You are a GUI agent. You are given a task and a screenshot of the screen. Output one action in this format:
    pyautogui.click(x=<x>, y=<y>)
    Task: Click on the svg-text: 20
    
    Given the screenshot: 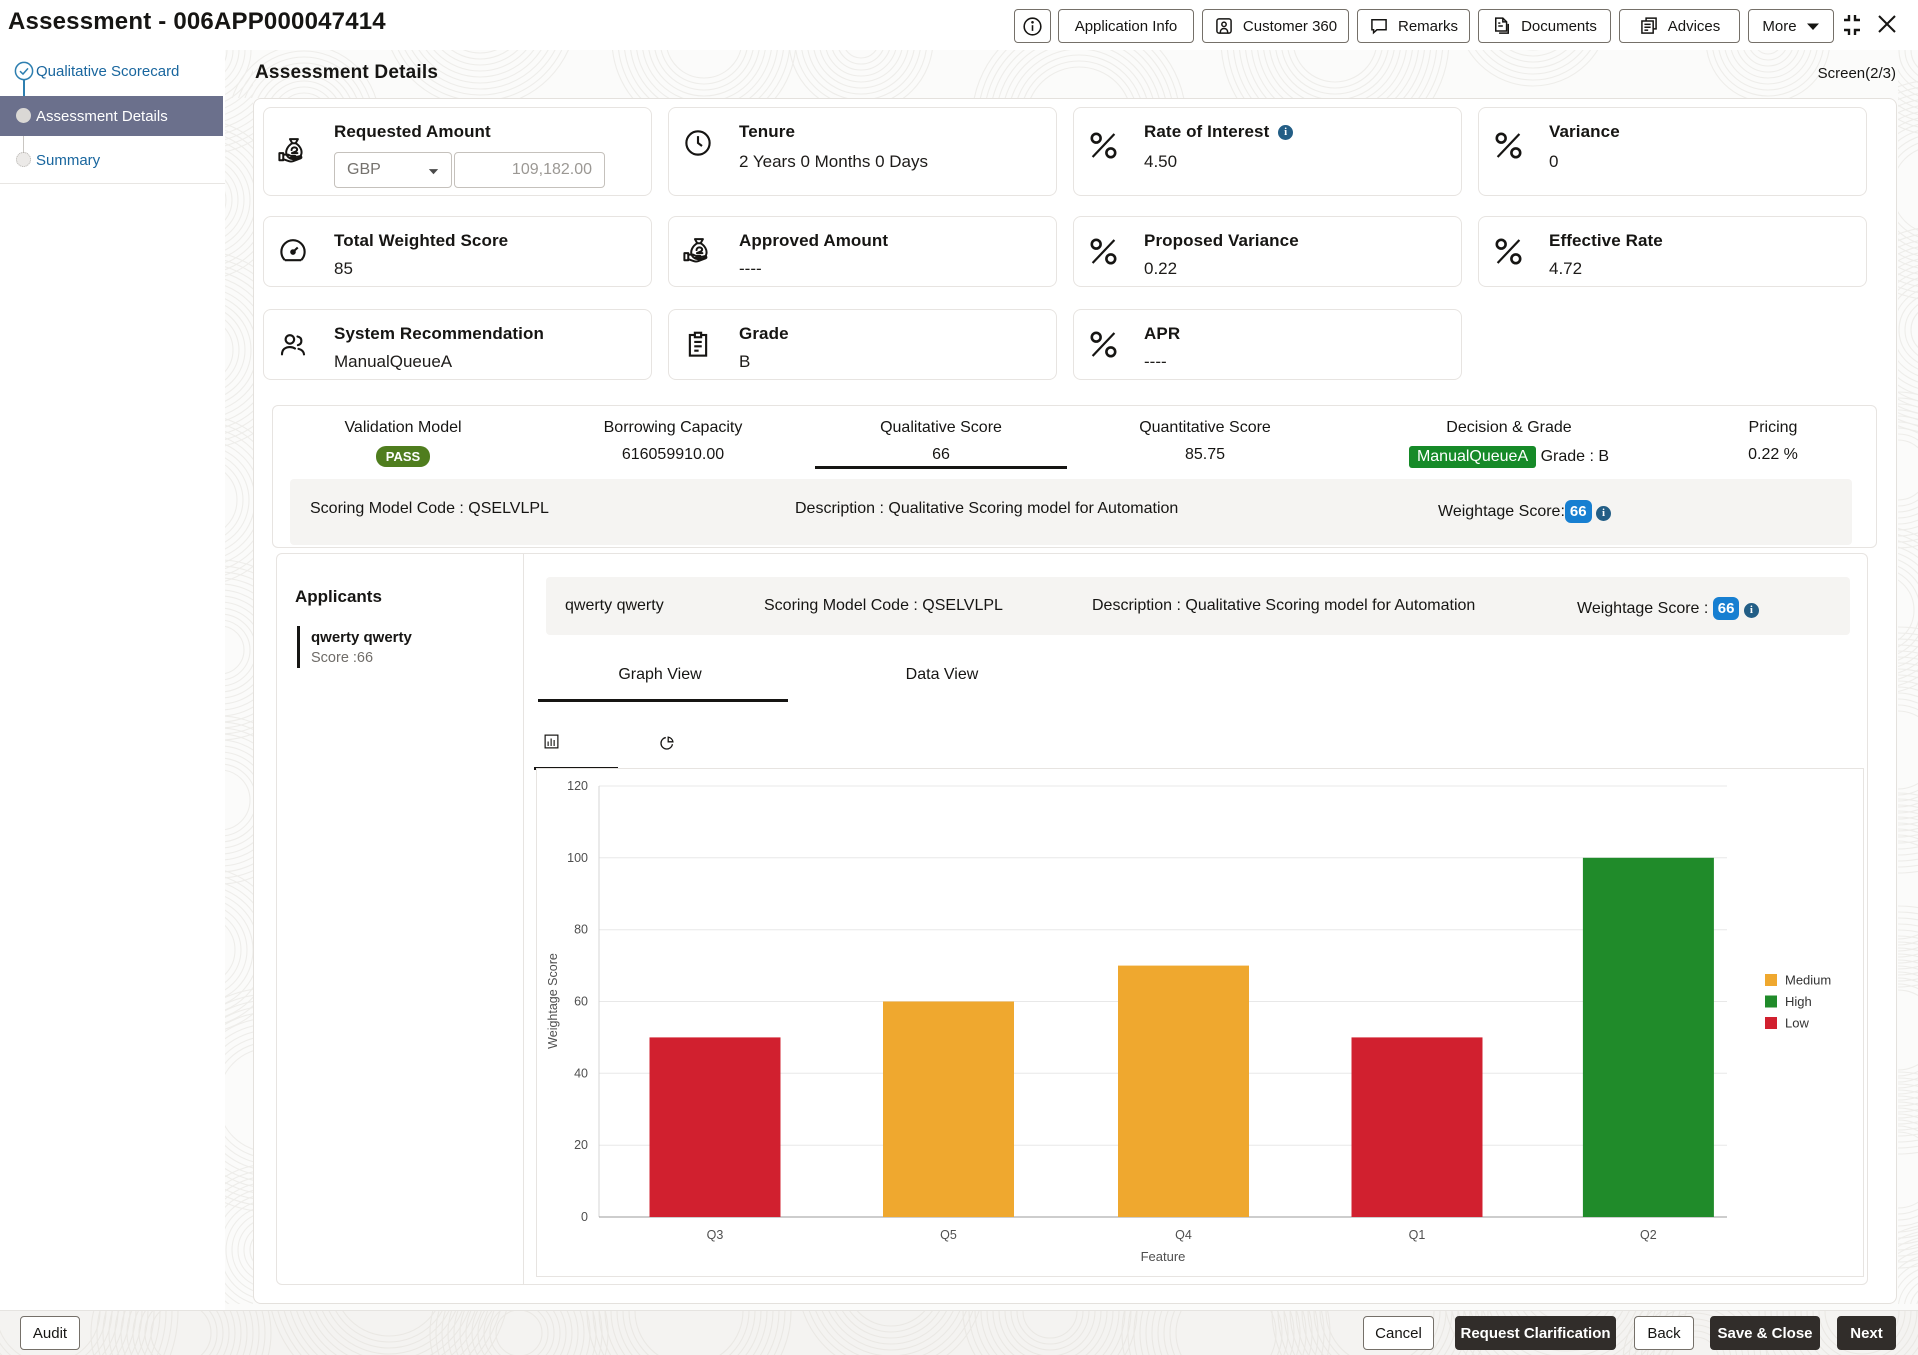 What is the action you would take?
    pyautogui.click(x=581, y=1145)
    